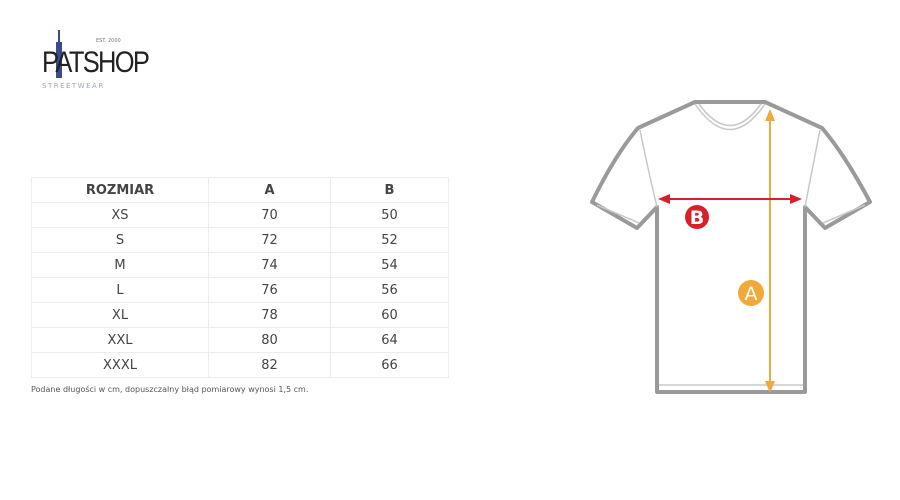  What do you see at coordinates (73, 86) in the screenshot?
I see `logo-subtitle: STREETWEAR` at bounding box center [73, 86].